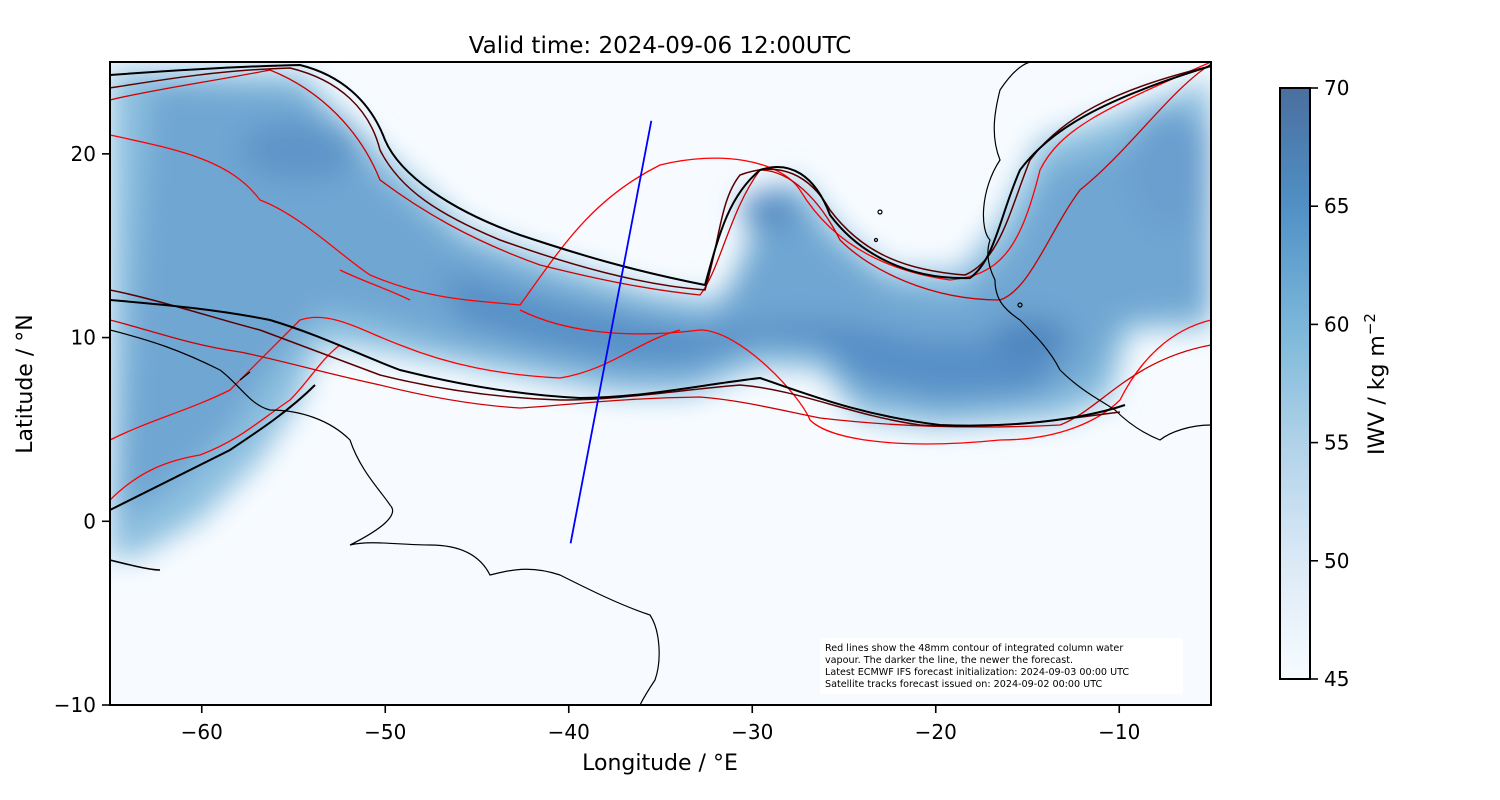  Describe the element at coordinates (1375, 384) in the screenshot. I see `colorbar-label: IWV / kg m−2` at that location.